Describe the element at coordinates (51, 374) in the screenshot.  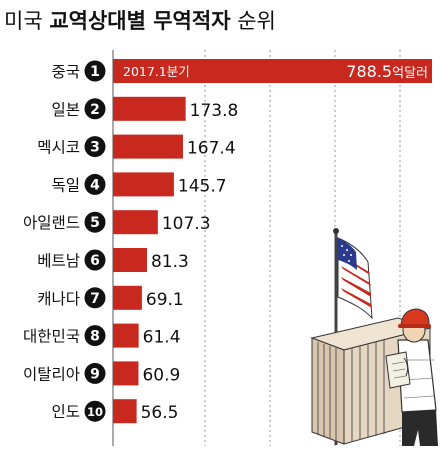
I see `category-label: 이탈리아` at that location.